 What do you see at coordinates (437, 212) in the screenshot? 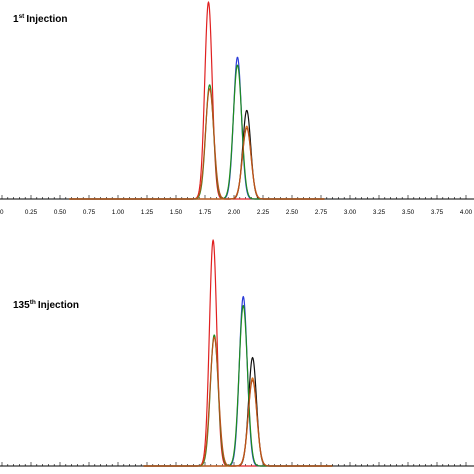
I see `x-tick-label: 3.75` at bounding box center [437, 212].